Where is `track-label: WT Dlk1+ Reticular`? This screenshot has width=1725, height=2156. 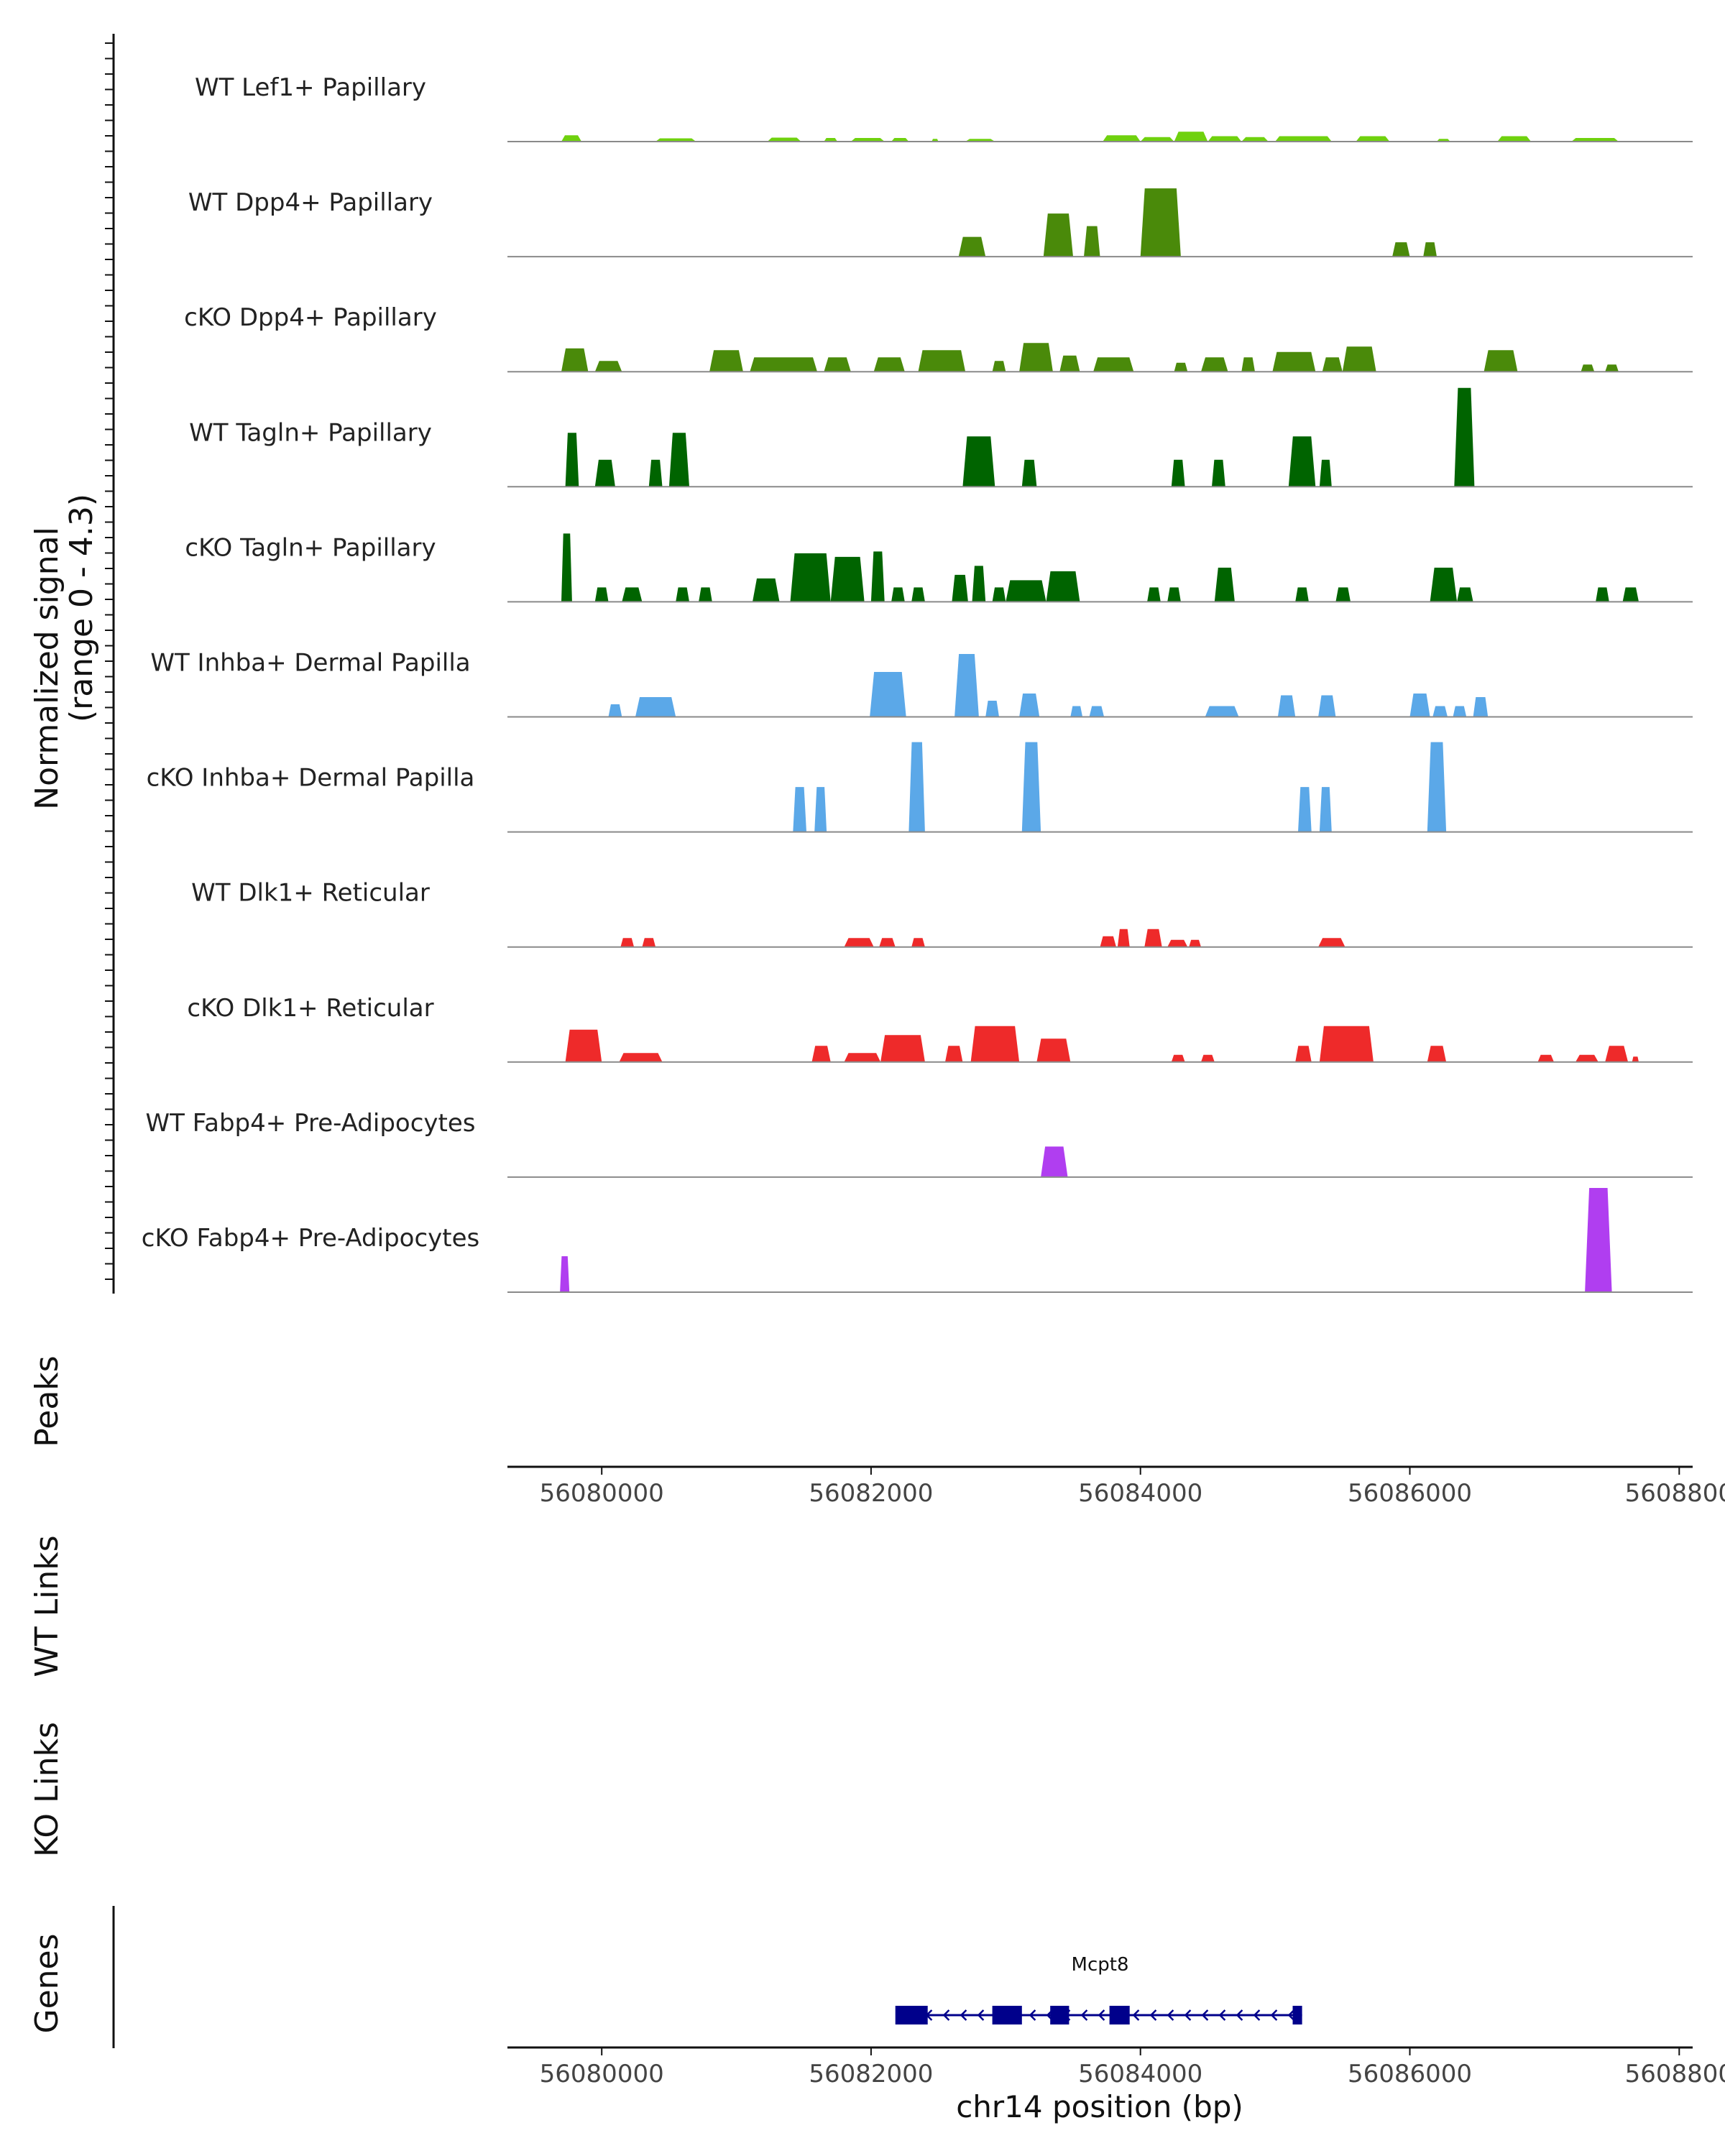 track-label: WT Dlk1+ Reticular is located at coordinates (310, 894).